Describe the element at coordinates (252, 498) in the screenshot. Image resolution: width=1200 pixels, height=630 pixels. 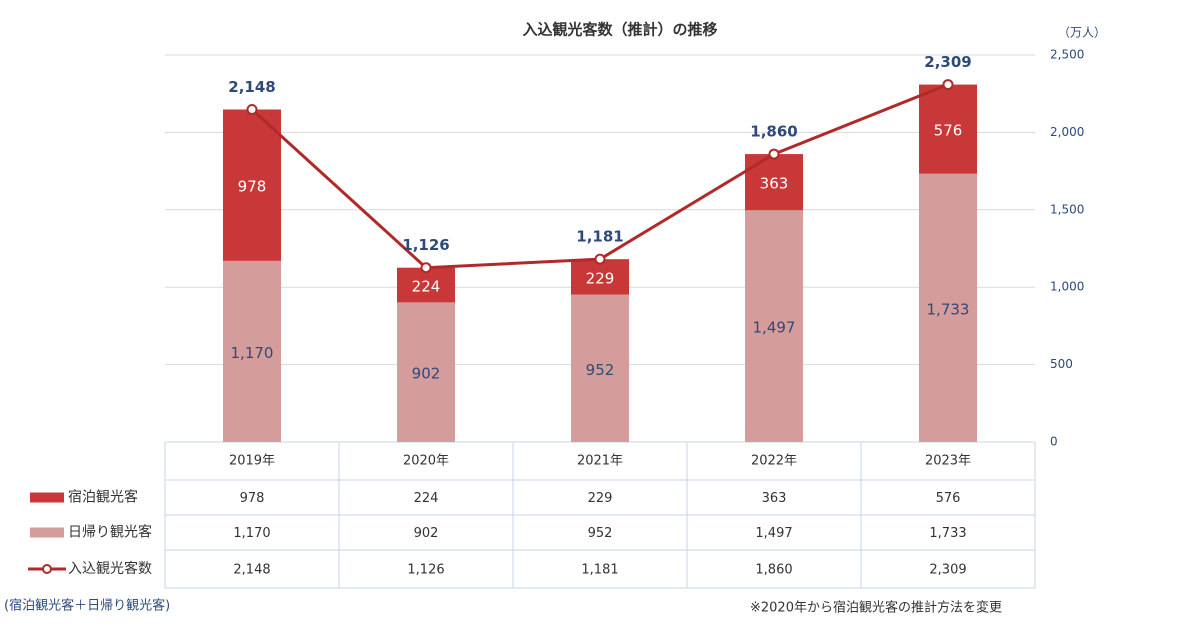
I see `table-cell: 978` at that location.